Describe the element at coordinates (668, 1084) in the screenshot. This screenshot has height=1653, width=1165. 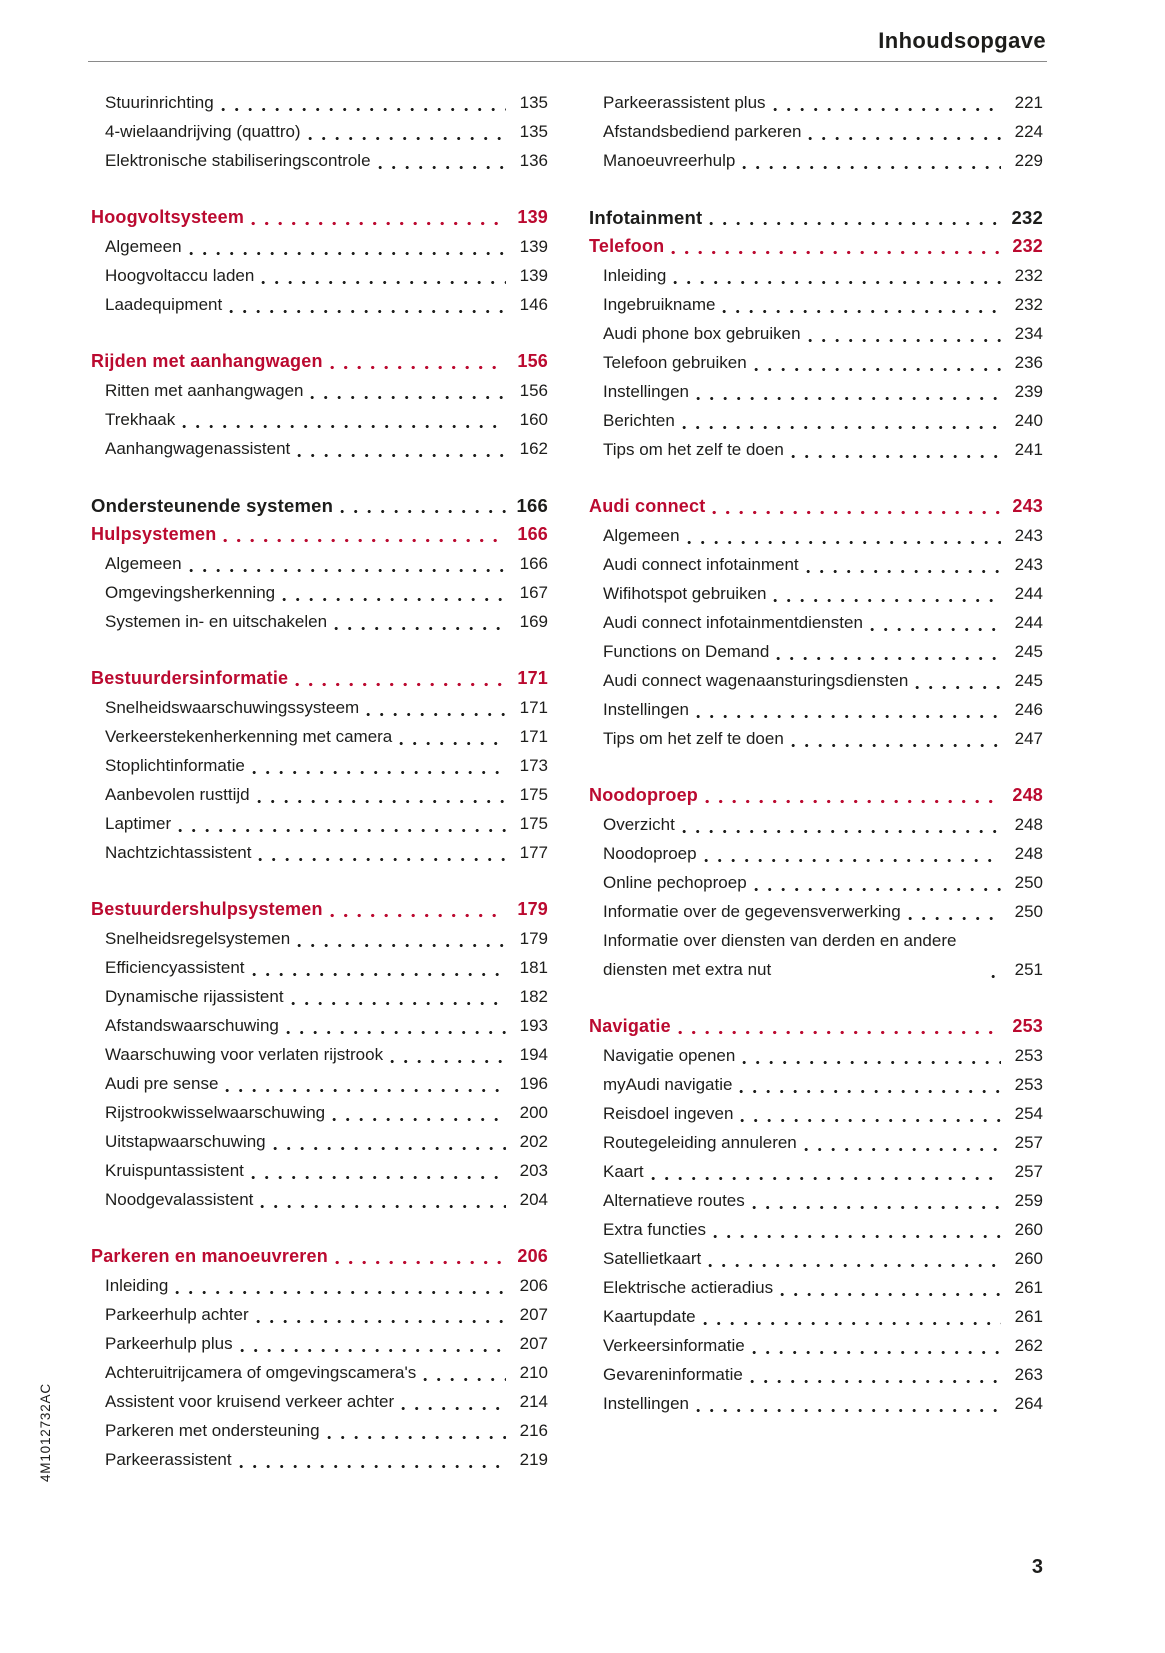
I see `toc-entry-title: myAudi navigatie` at that location.